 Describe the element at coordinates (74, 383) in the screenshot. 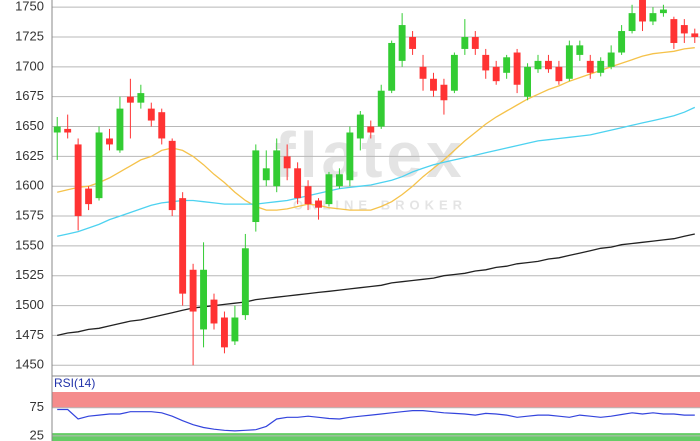

I see `rsi-title: RSI(14)` at that location.